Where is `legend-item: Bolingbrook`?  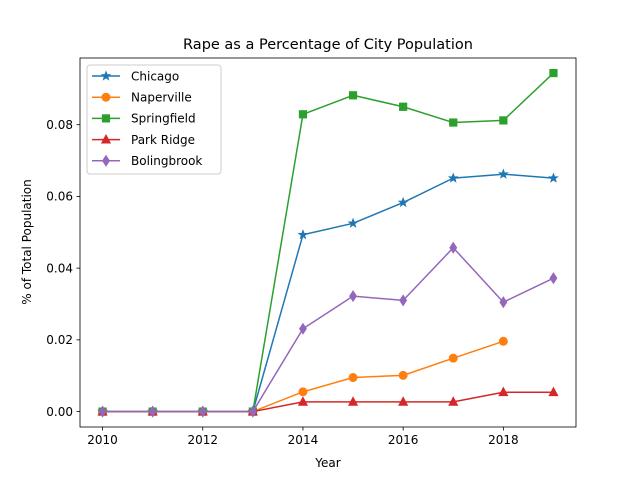
legend-item: Bolingbrook is located at coordinates (147, 161).